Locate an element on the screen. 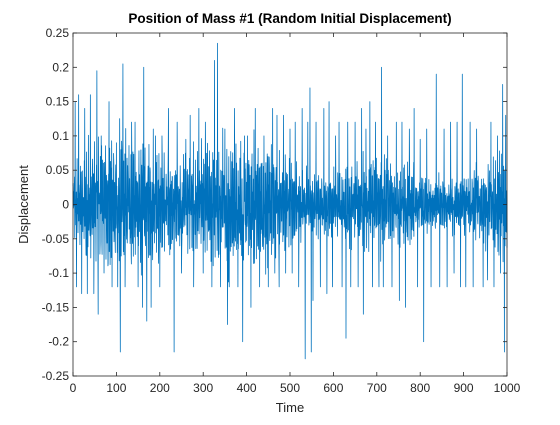 This screenshot has height=425, width=560. x-tick-label: 700 is located at coordinates (377, 388).